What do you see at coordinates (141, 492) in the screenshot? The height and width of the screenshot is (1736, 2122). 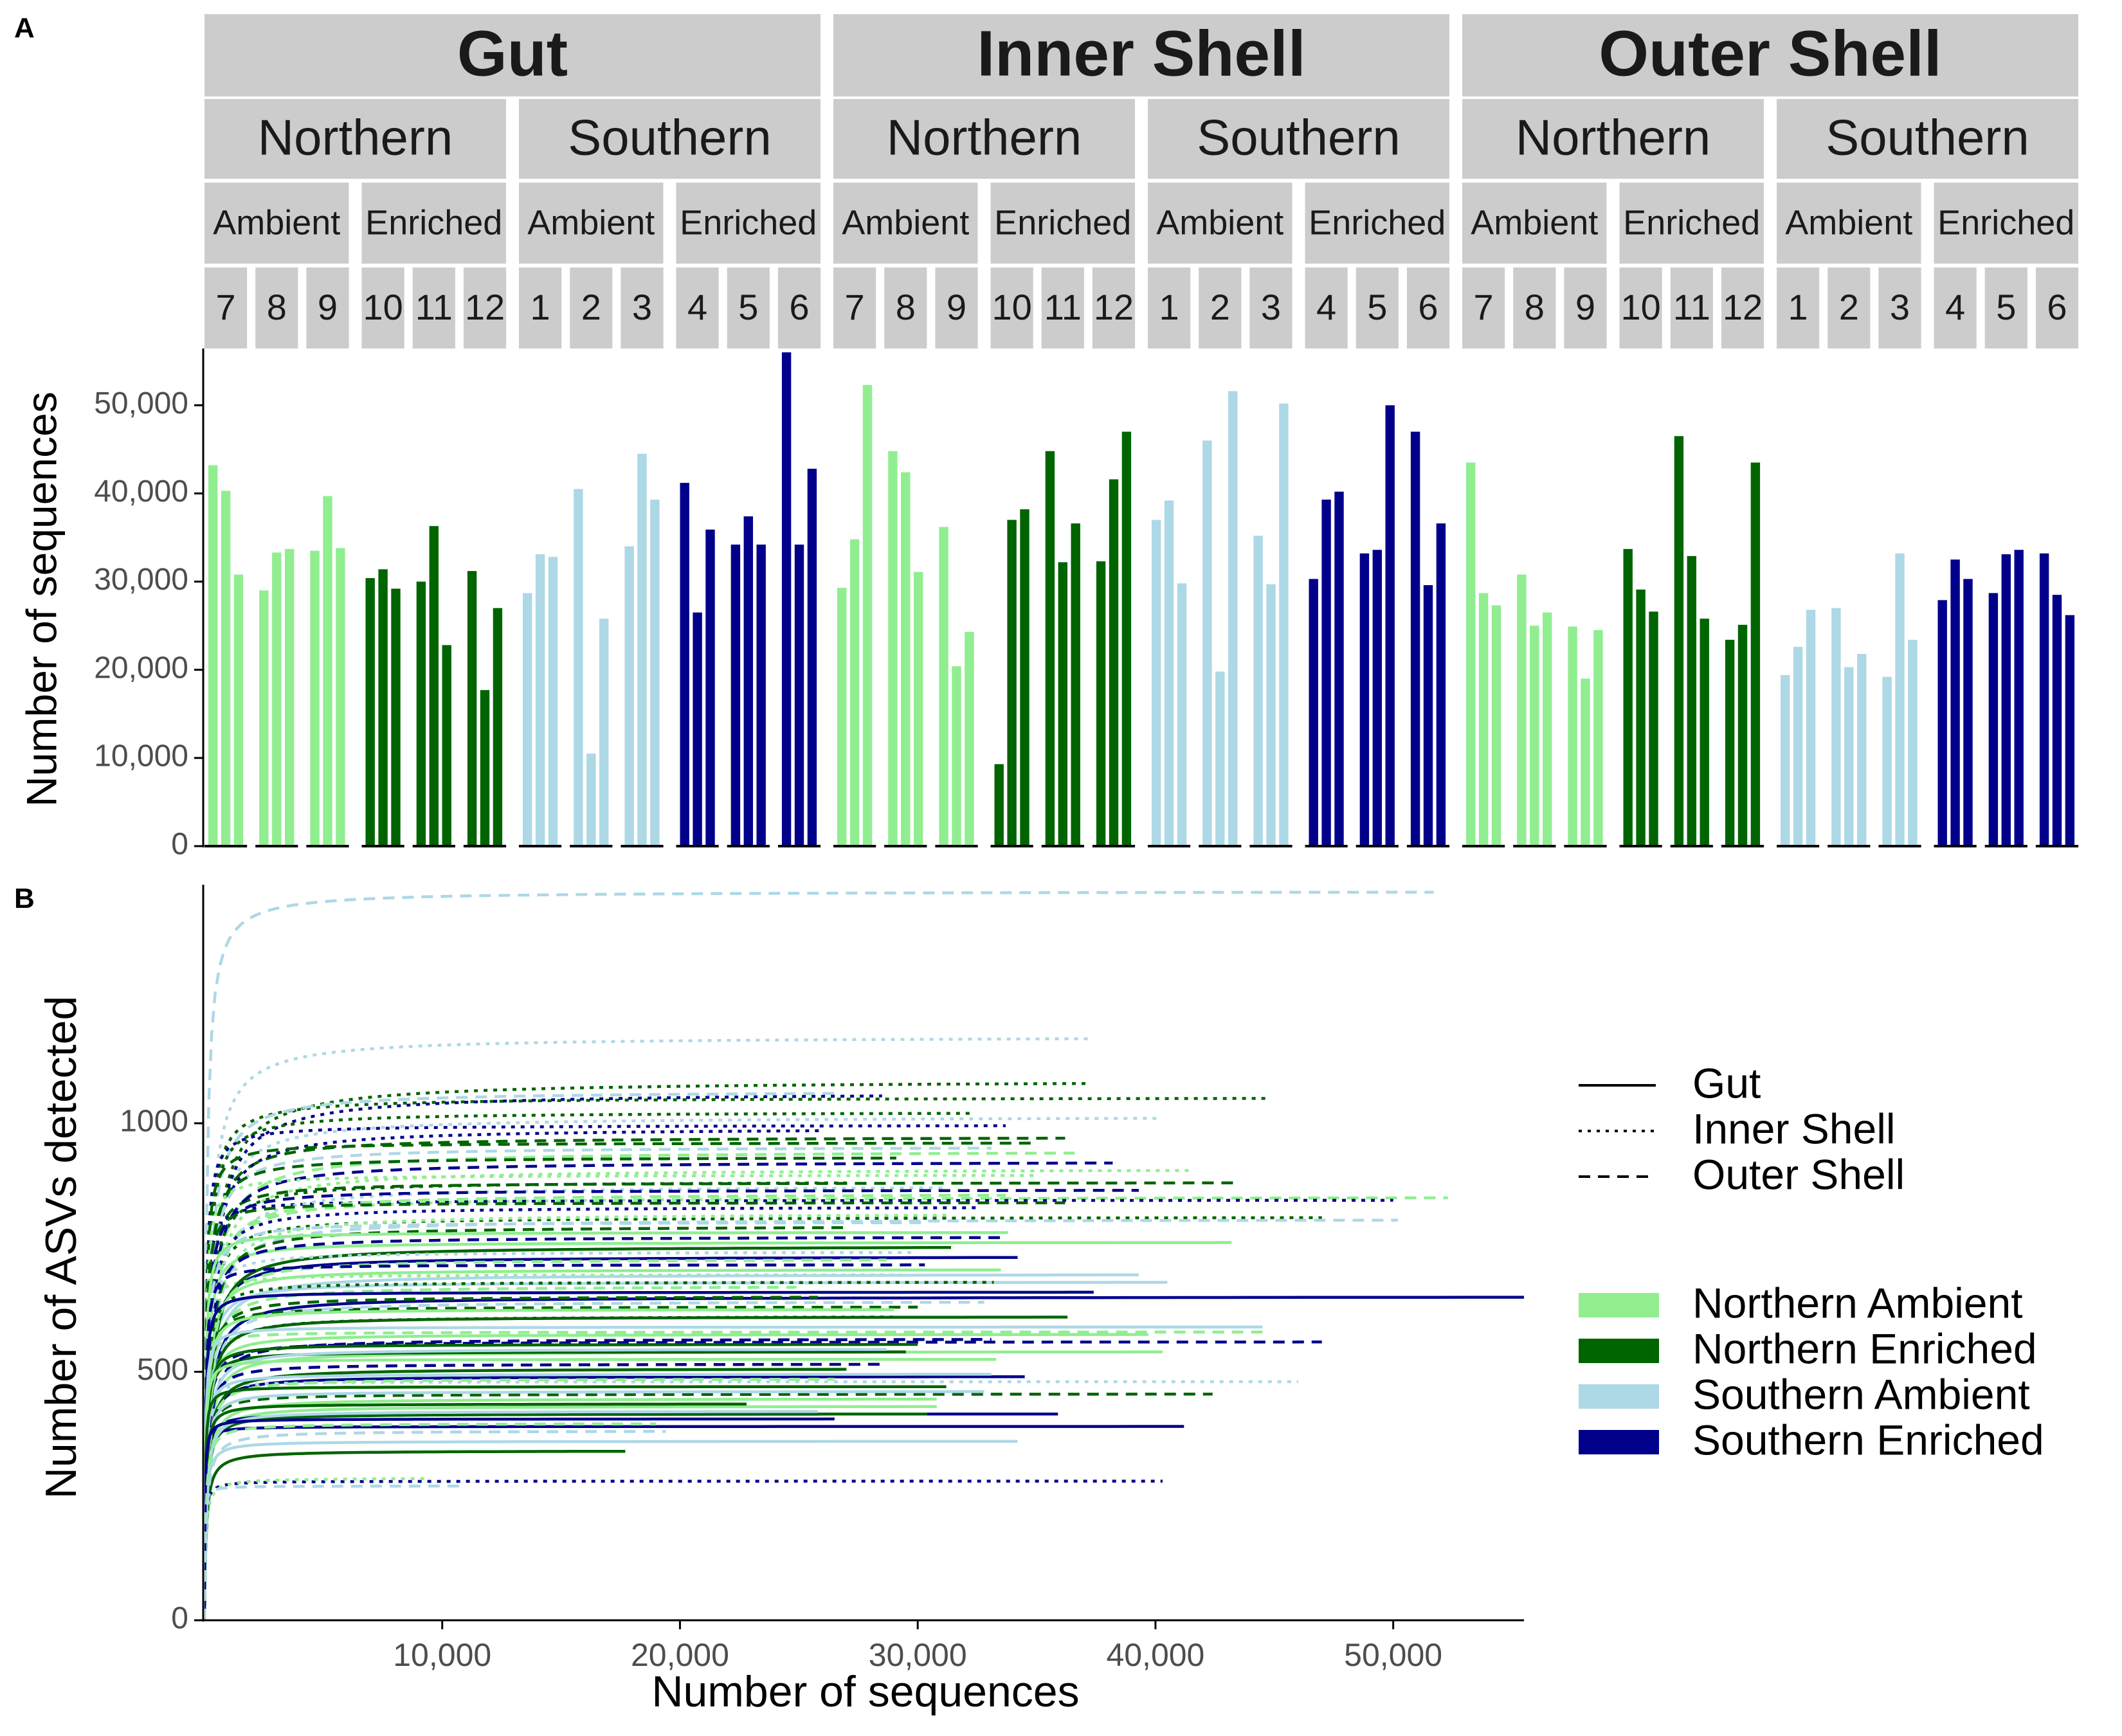 I see `panel-a-y-tick-label: 40,000` at bounding box center [141, 492].